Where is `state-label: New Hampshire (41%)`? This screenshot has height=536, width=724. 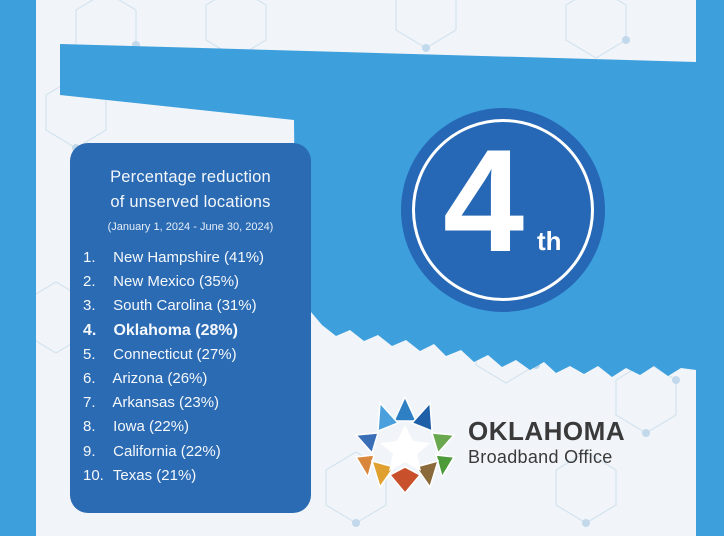 state-label: New Hampshire (41%) is located at coordinates (189, 257).